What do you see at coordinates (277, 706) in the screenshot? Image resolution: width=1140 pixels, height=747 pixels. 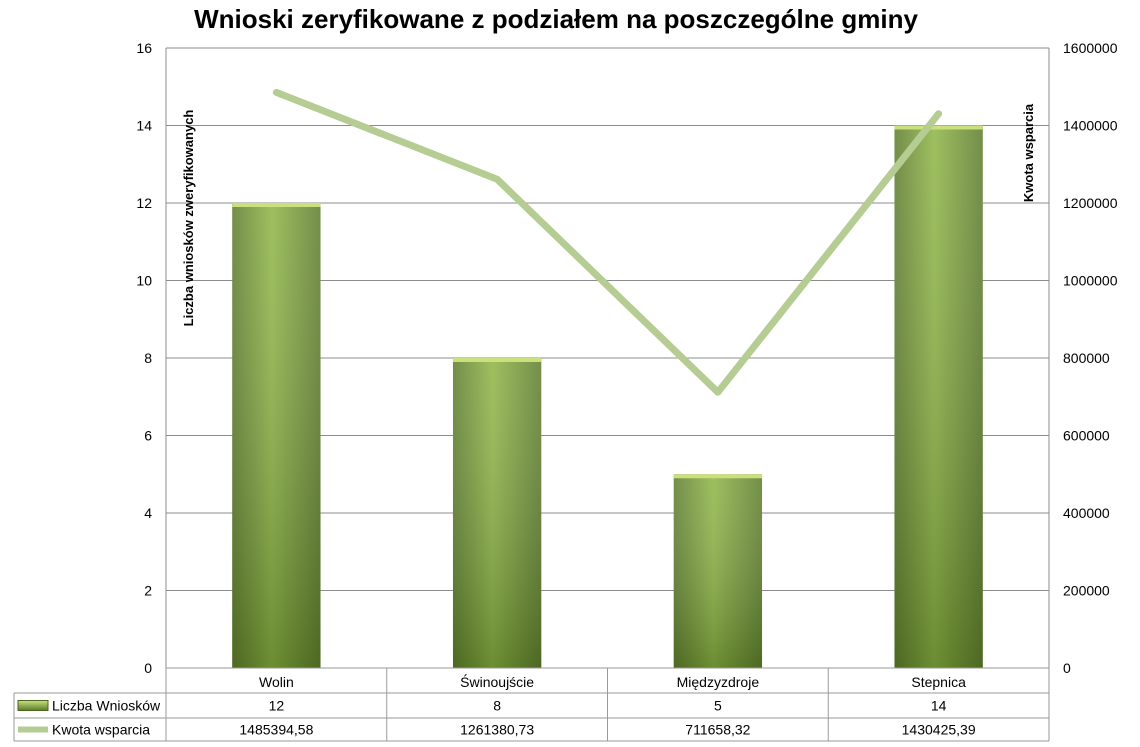 I see `table-value: 12` at bounding box center [277, 706].